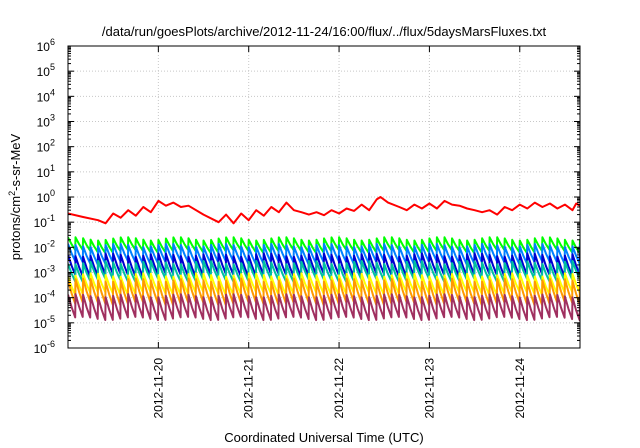 This screenshot has width=640, height=448. What do you see at coordinates (52, 67) in the screenshot?
I see `y-tick-exponent: 5` at bounding box center [52, 67].